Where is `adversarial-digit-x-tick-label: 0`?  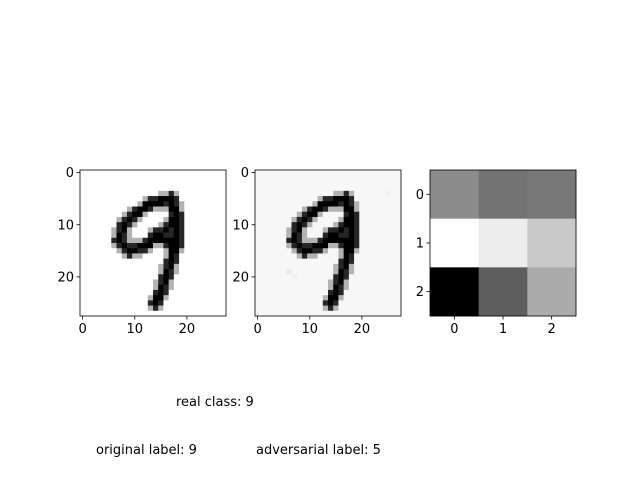 adversarial-digit-x-tick-label: 0 is located at coordinates (257, 329).